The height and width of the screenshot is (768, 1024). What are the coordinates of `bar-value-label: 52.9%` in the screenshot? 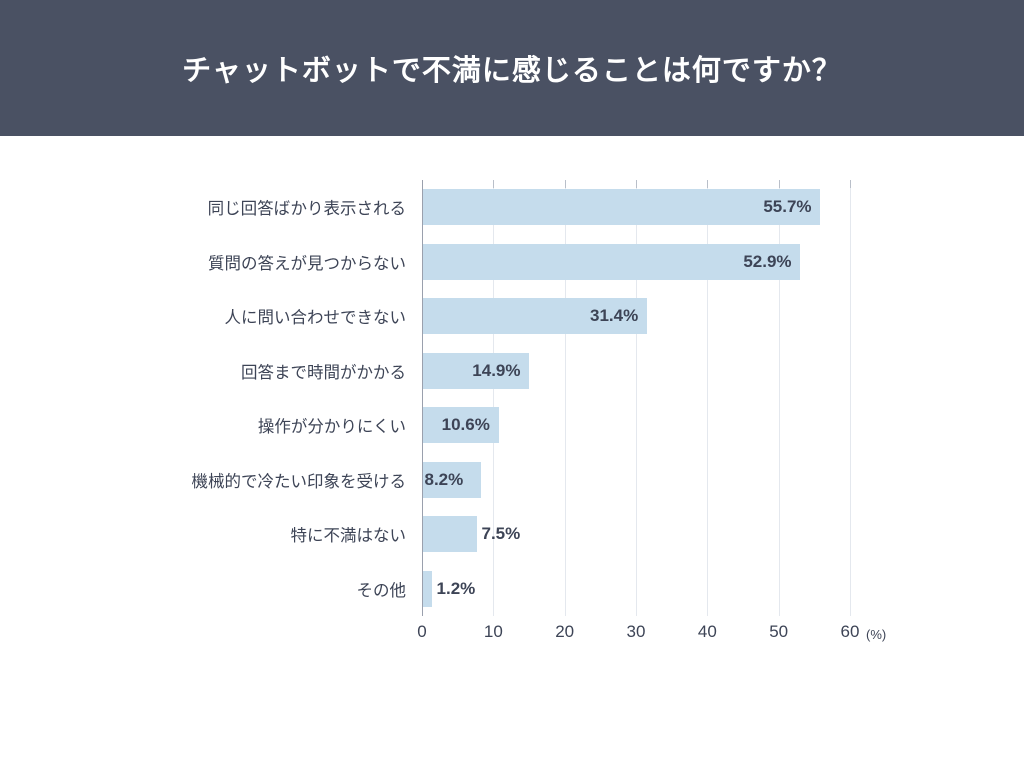 It's located at (767, 261).